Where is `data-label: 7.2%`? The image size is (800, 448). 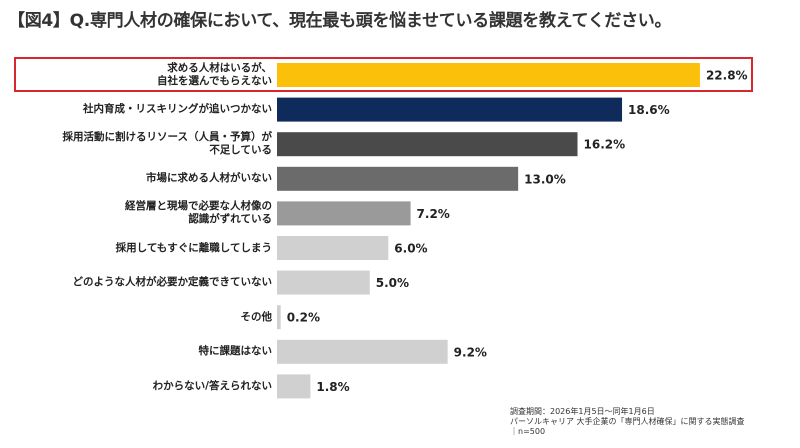 data-label: 7.2% is located at coordinates (433, 214).